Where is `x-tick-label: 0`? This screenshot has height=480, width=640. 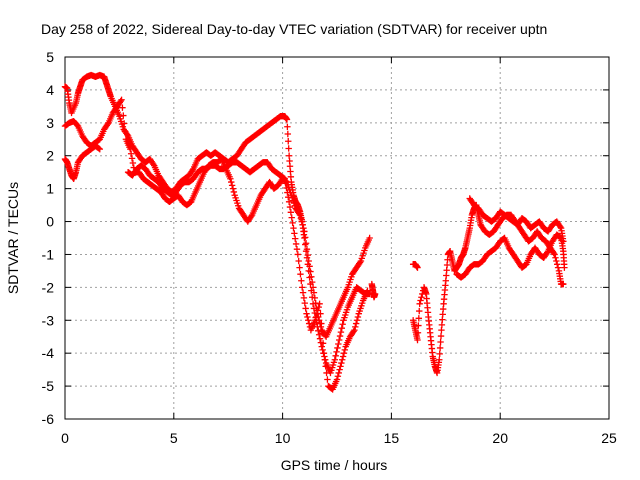
x-tick-label: 0 is located at coordinates (65, 438).